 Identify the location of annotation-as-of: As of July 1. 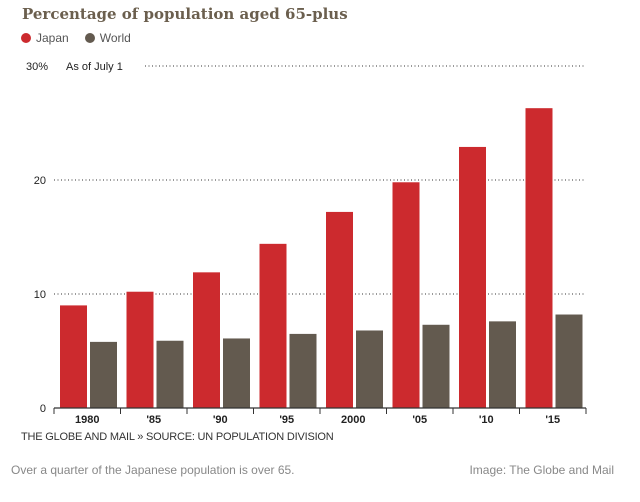
(94, 67).